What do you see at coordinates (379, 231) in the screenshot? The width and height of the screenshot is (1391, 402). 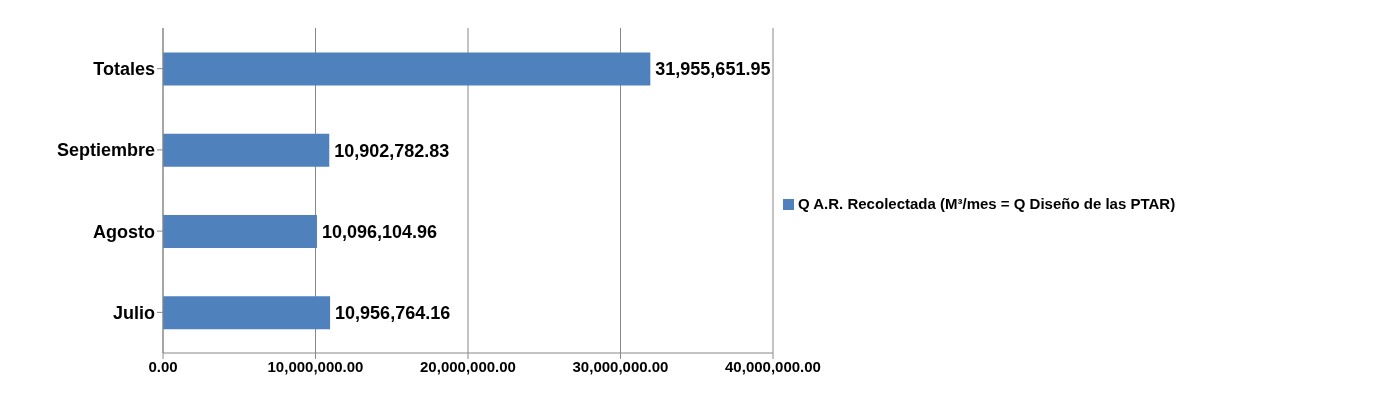 I see `data-label: 10,096,104.96` at bounding box center [379, 231].